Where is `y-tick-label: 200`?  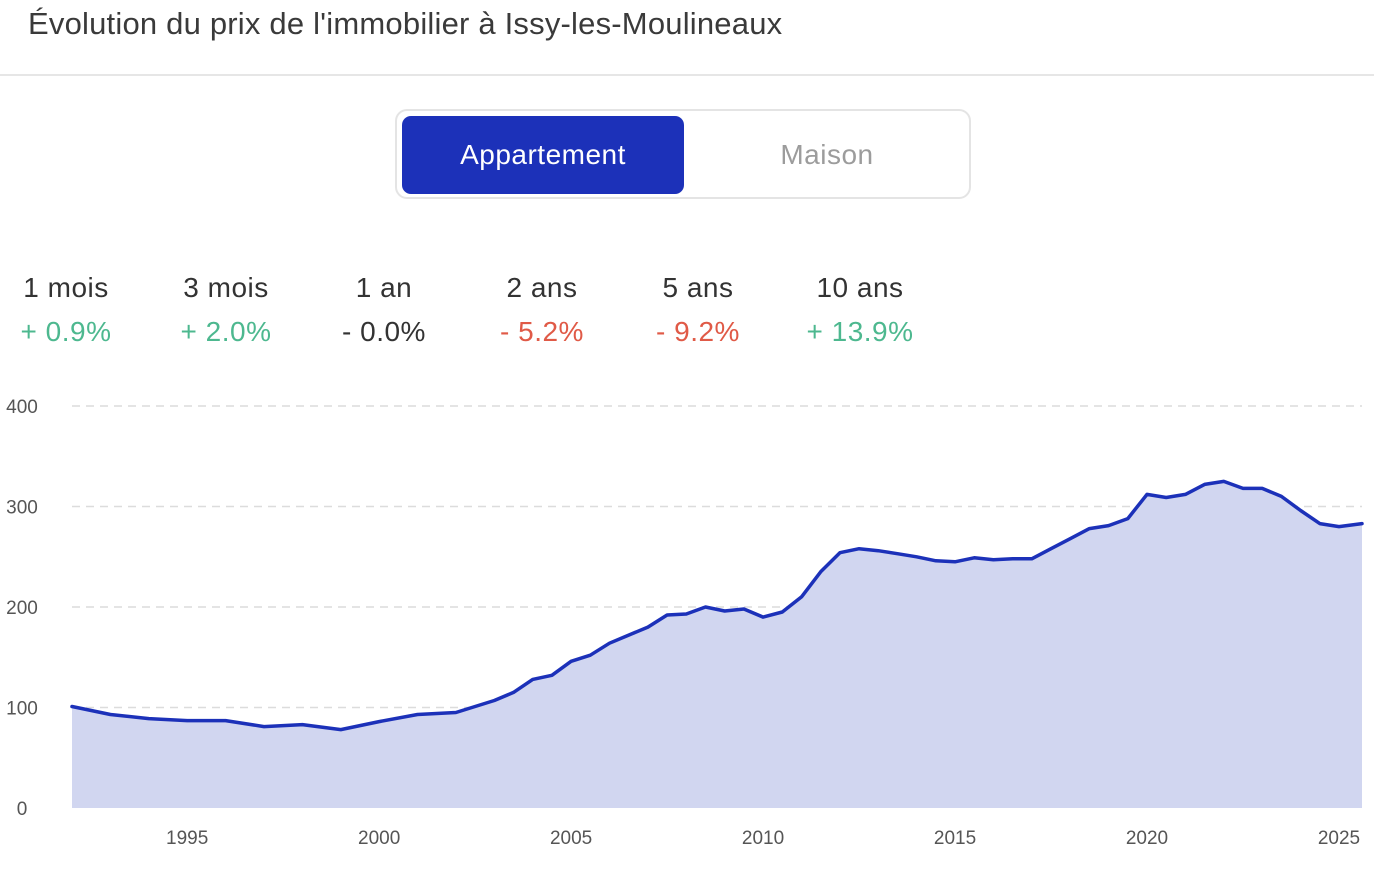
y-tick-label: 200 is located at coordinates (22, 608).